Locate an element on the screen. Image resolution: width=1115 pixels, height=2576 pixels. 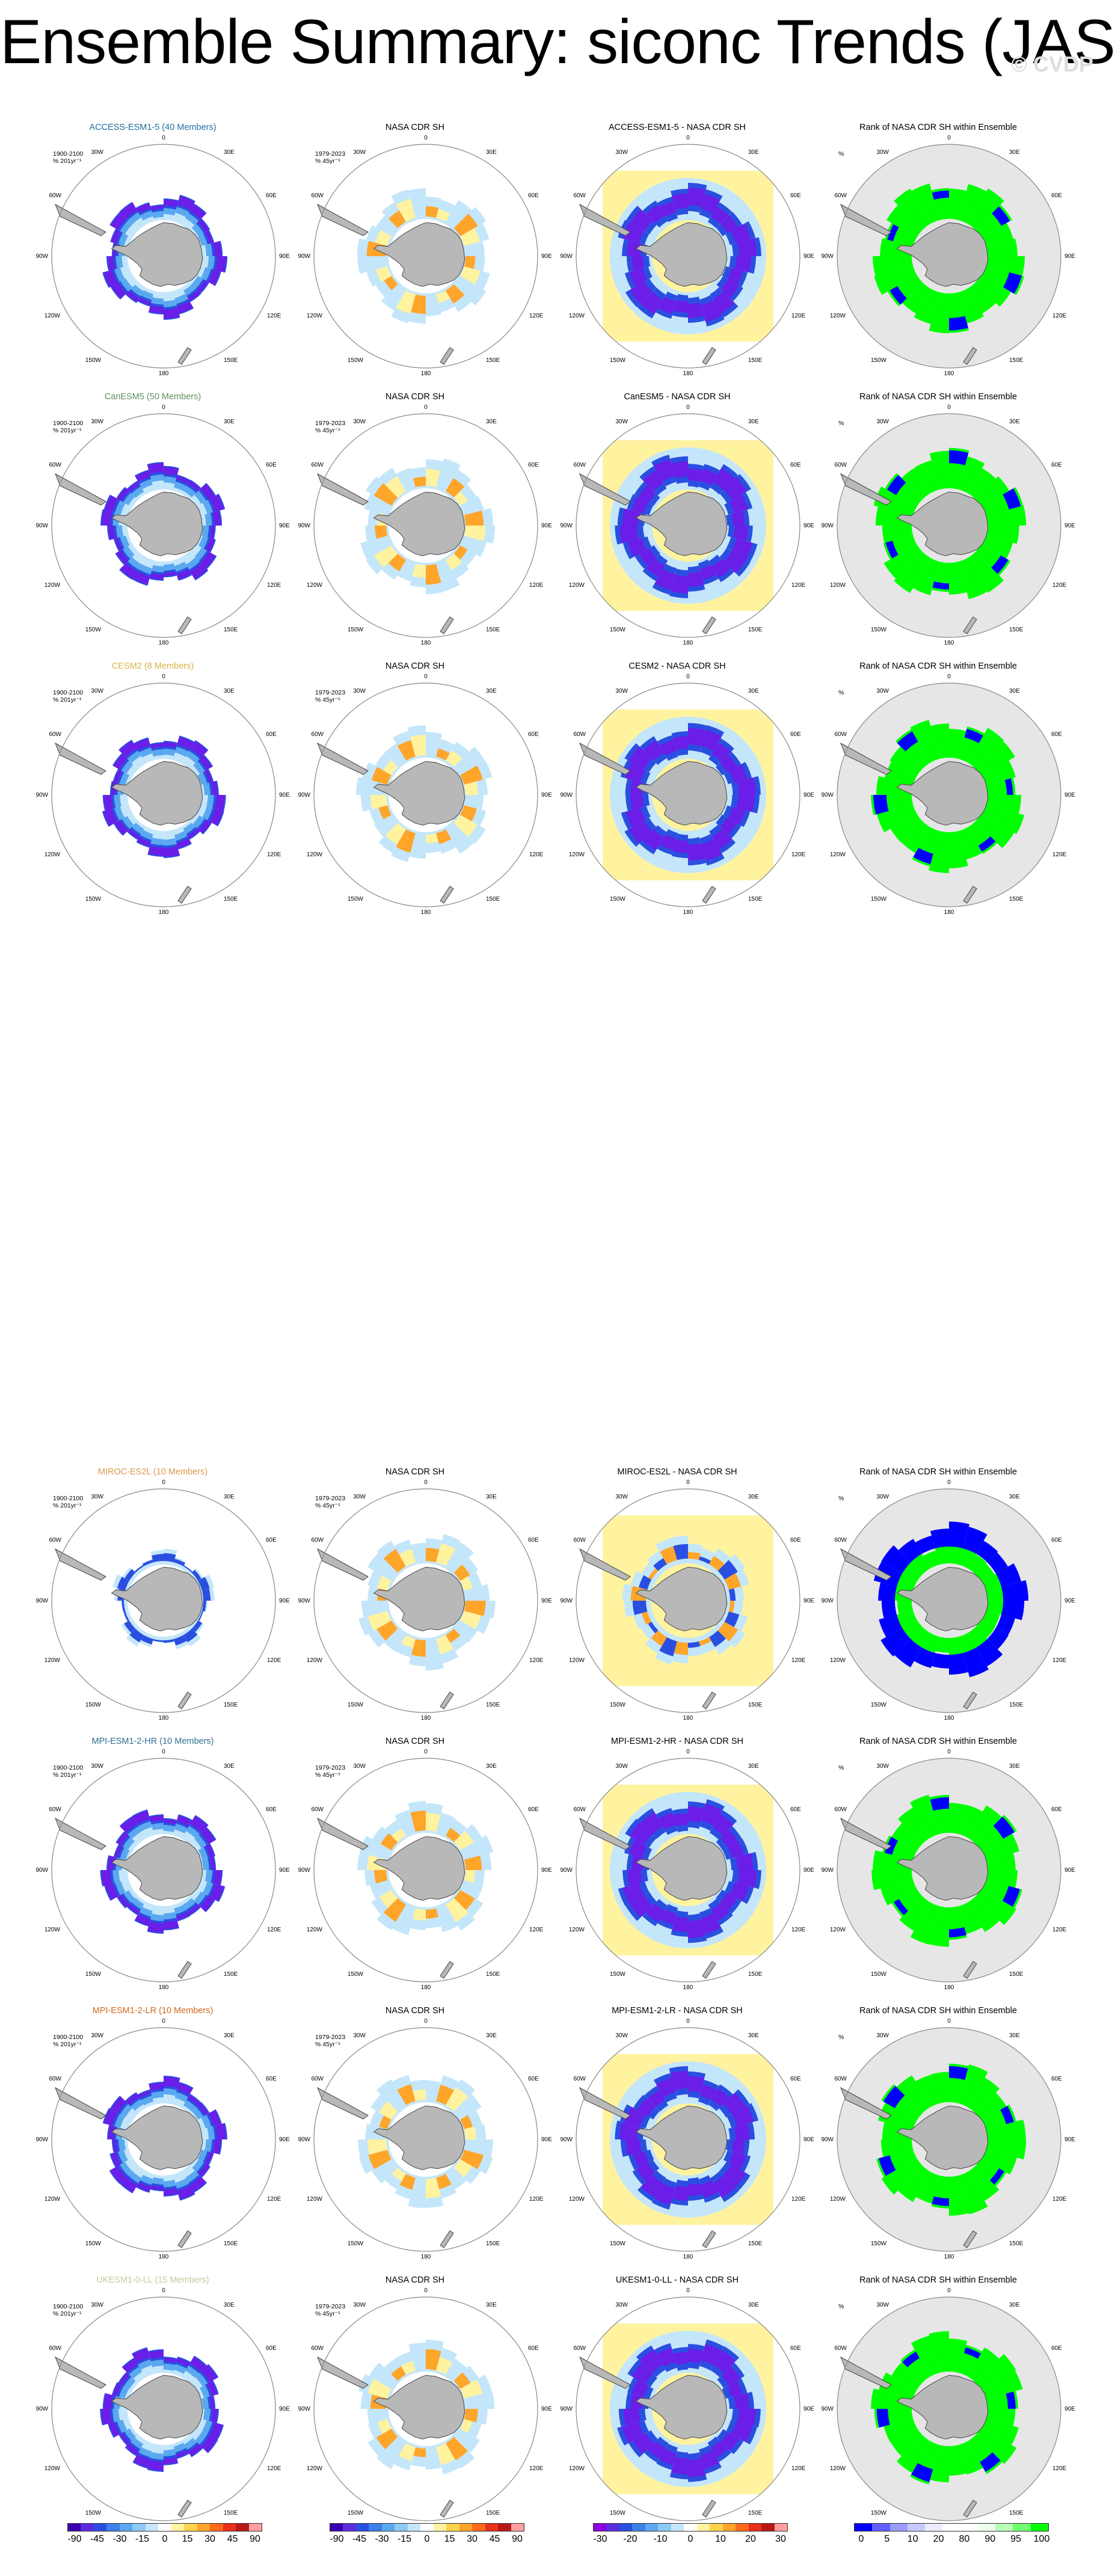
period-label: % 45yr⁻¹ is located at coordinates (328, 2313).